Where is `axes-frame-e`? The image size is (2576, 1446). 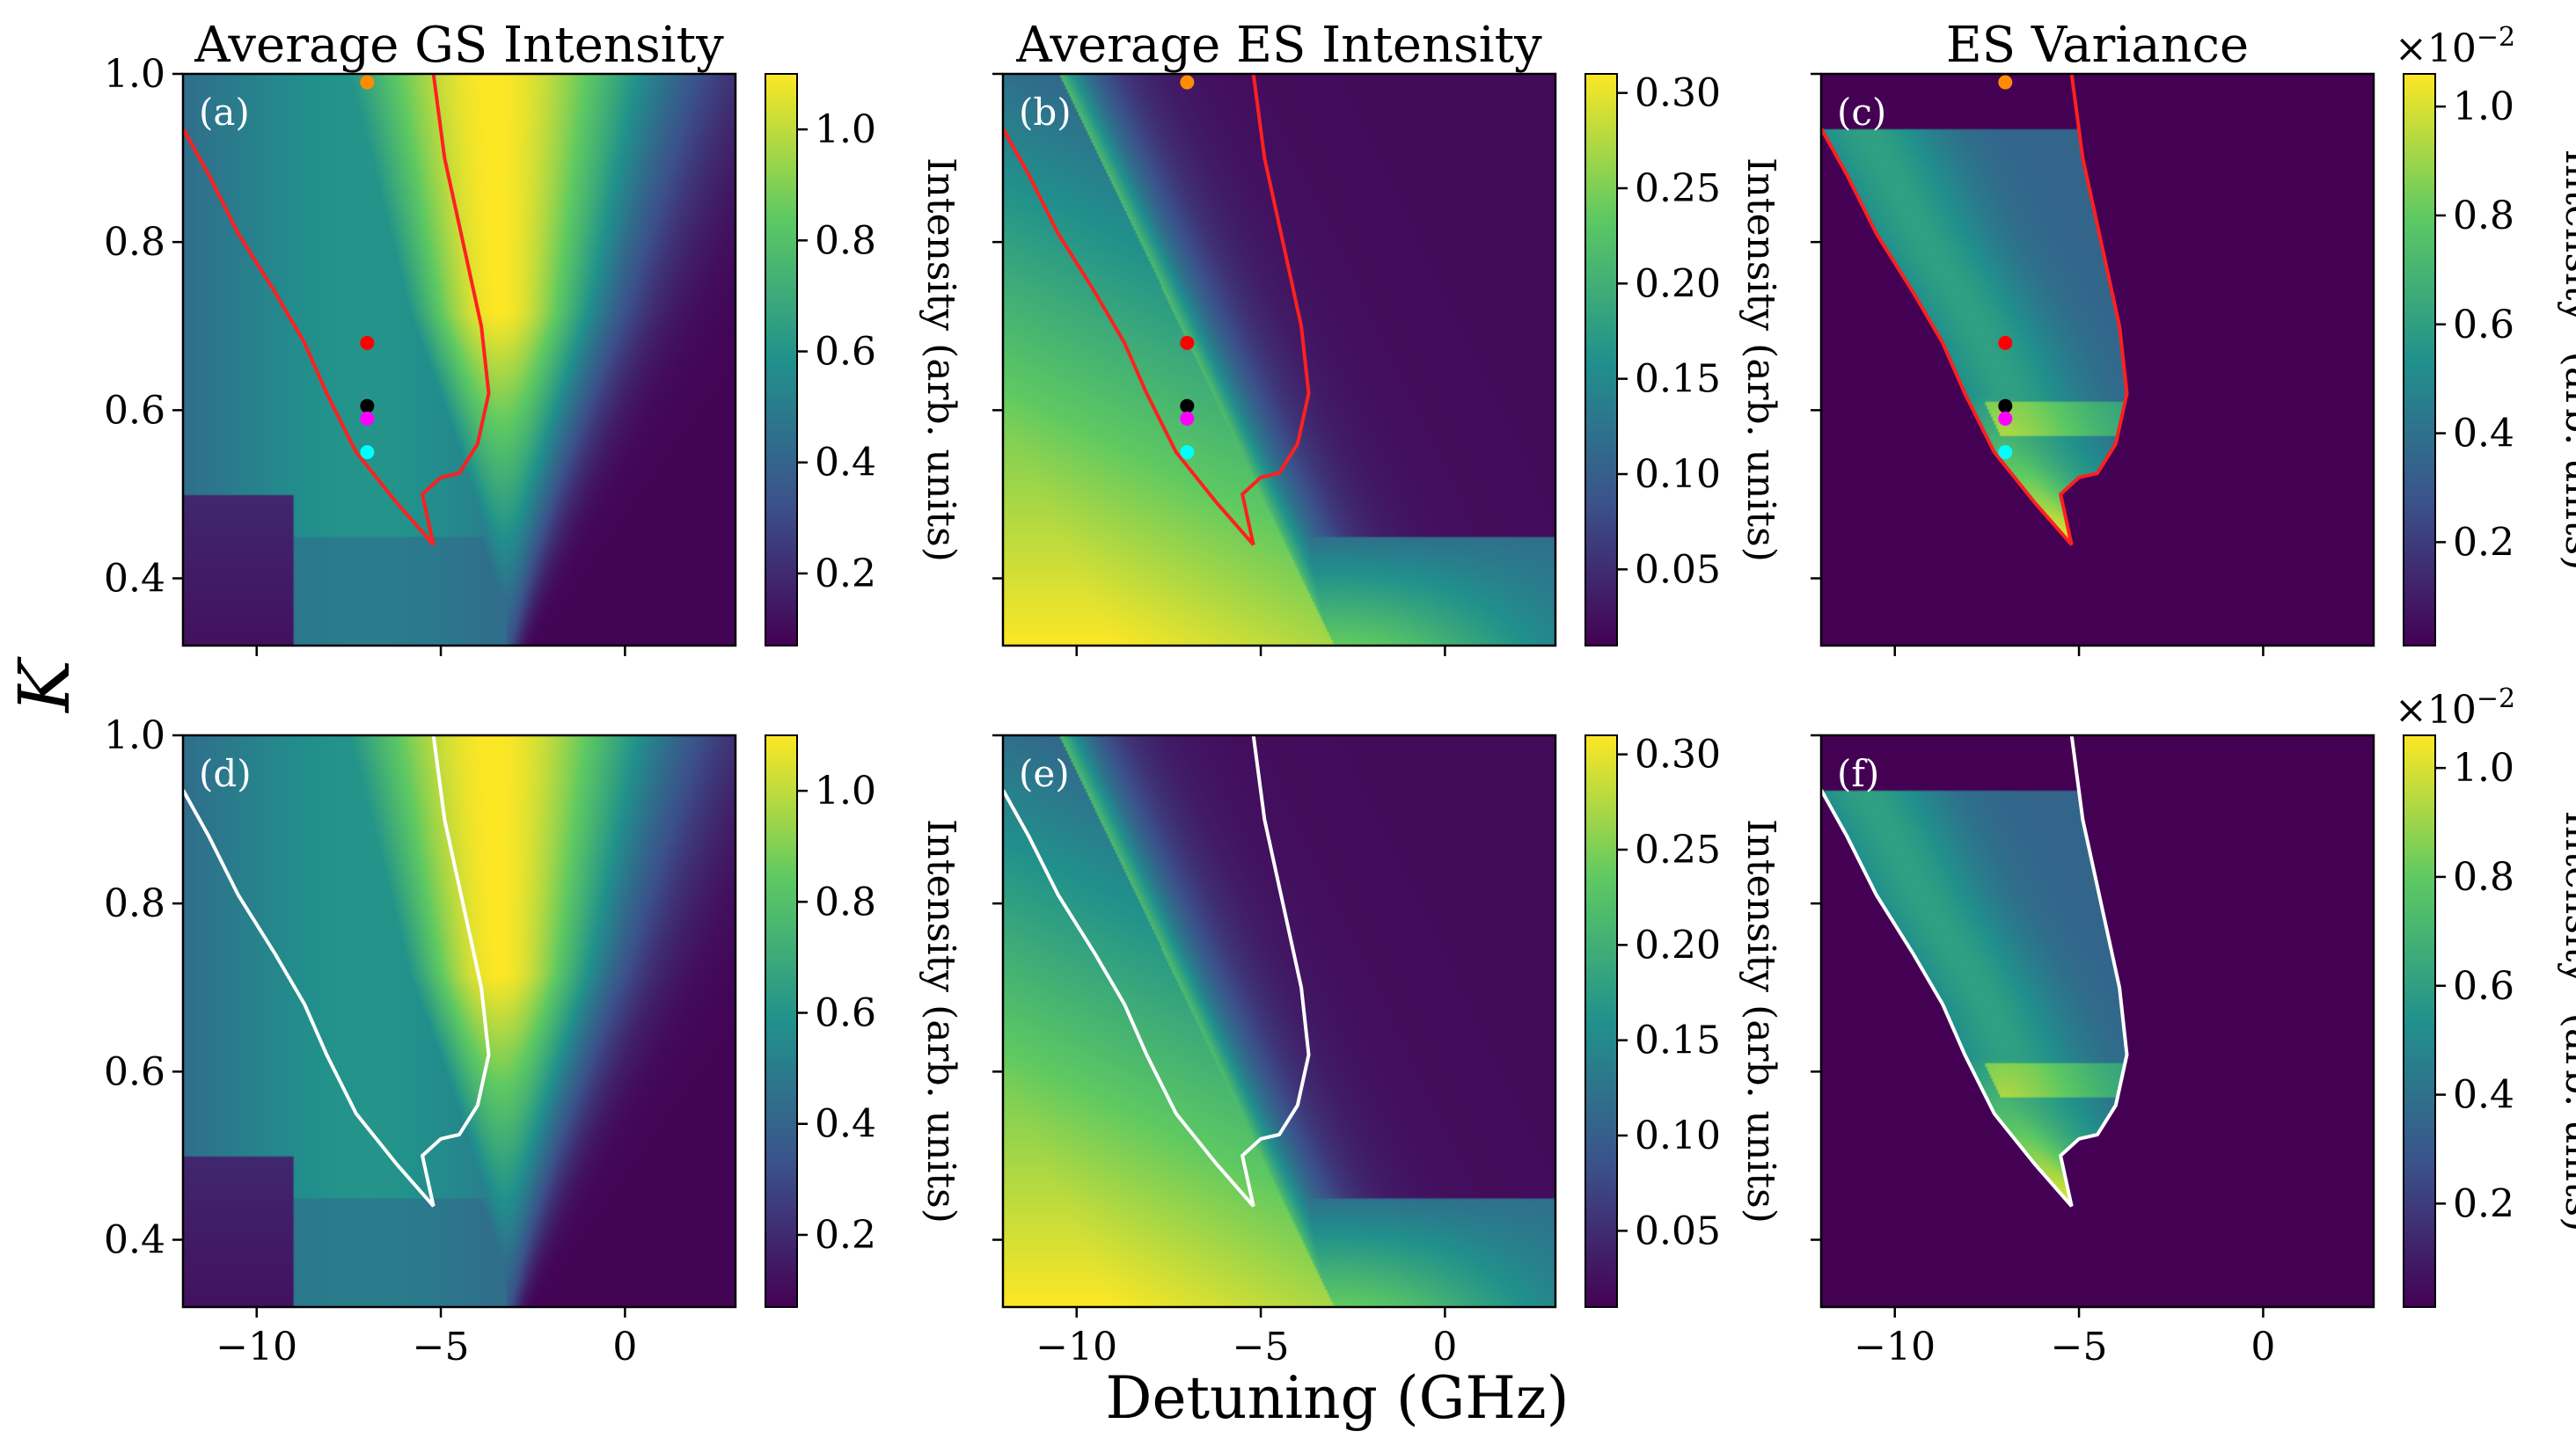
axes-frame-e is located at coordinates (1279, 1021).